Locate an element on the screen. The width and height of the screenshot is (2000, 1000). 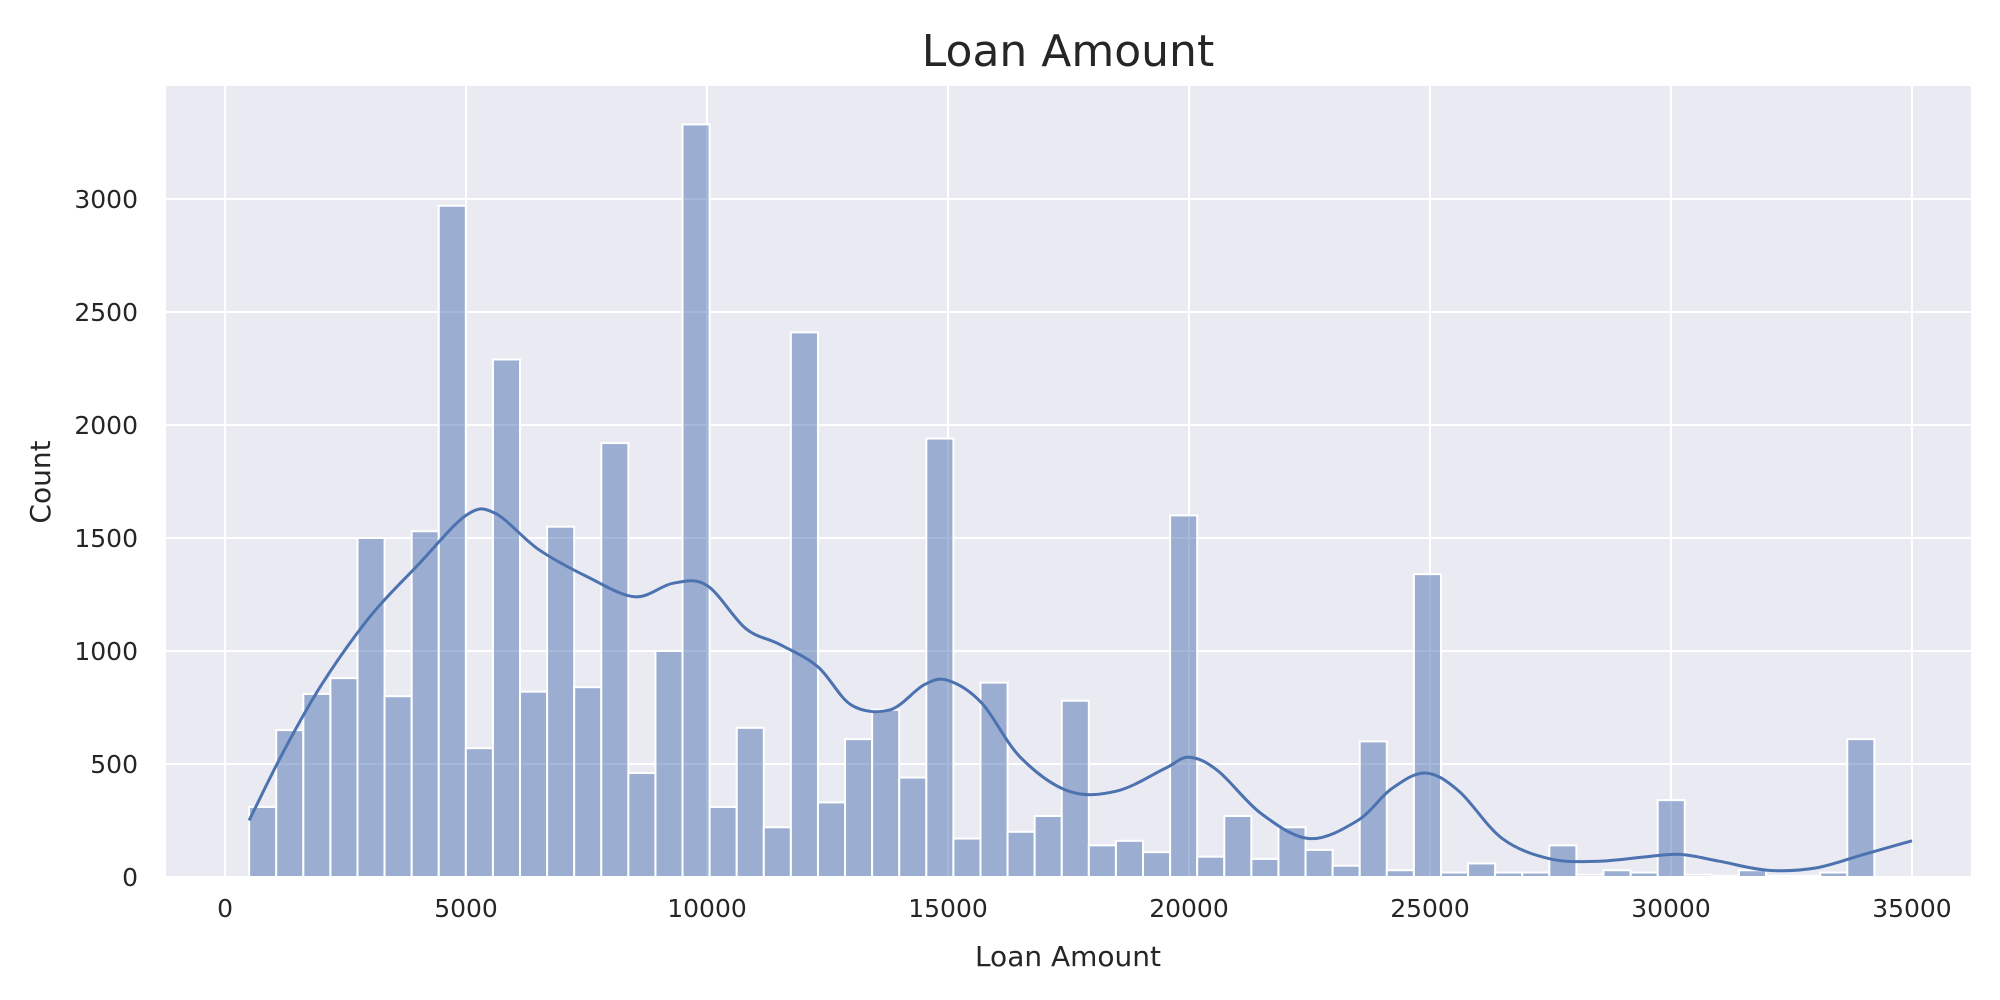
y-tick-label: 500 is located at coordinates (114, 764).